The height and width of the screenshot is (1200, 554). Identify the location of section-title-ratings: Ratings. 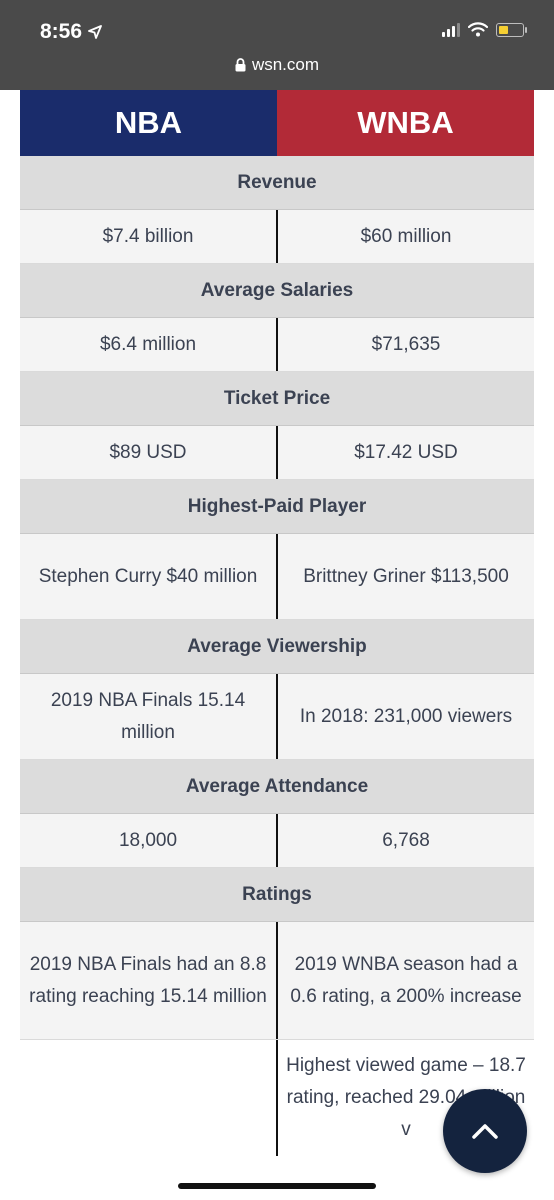
(277, 895).